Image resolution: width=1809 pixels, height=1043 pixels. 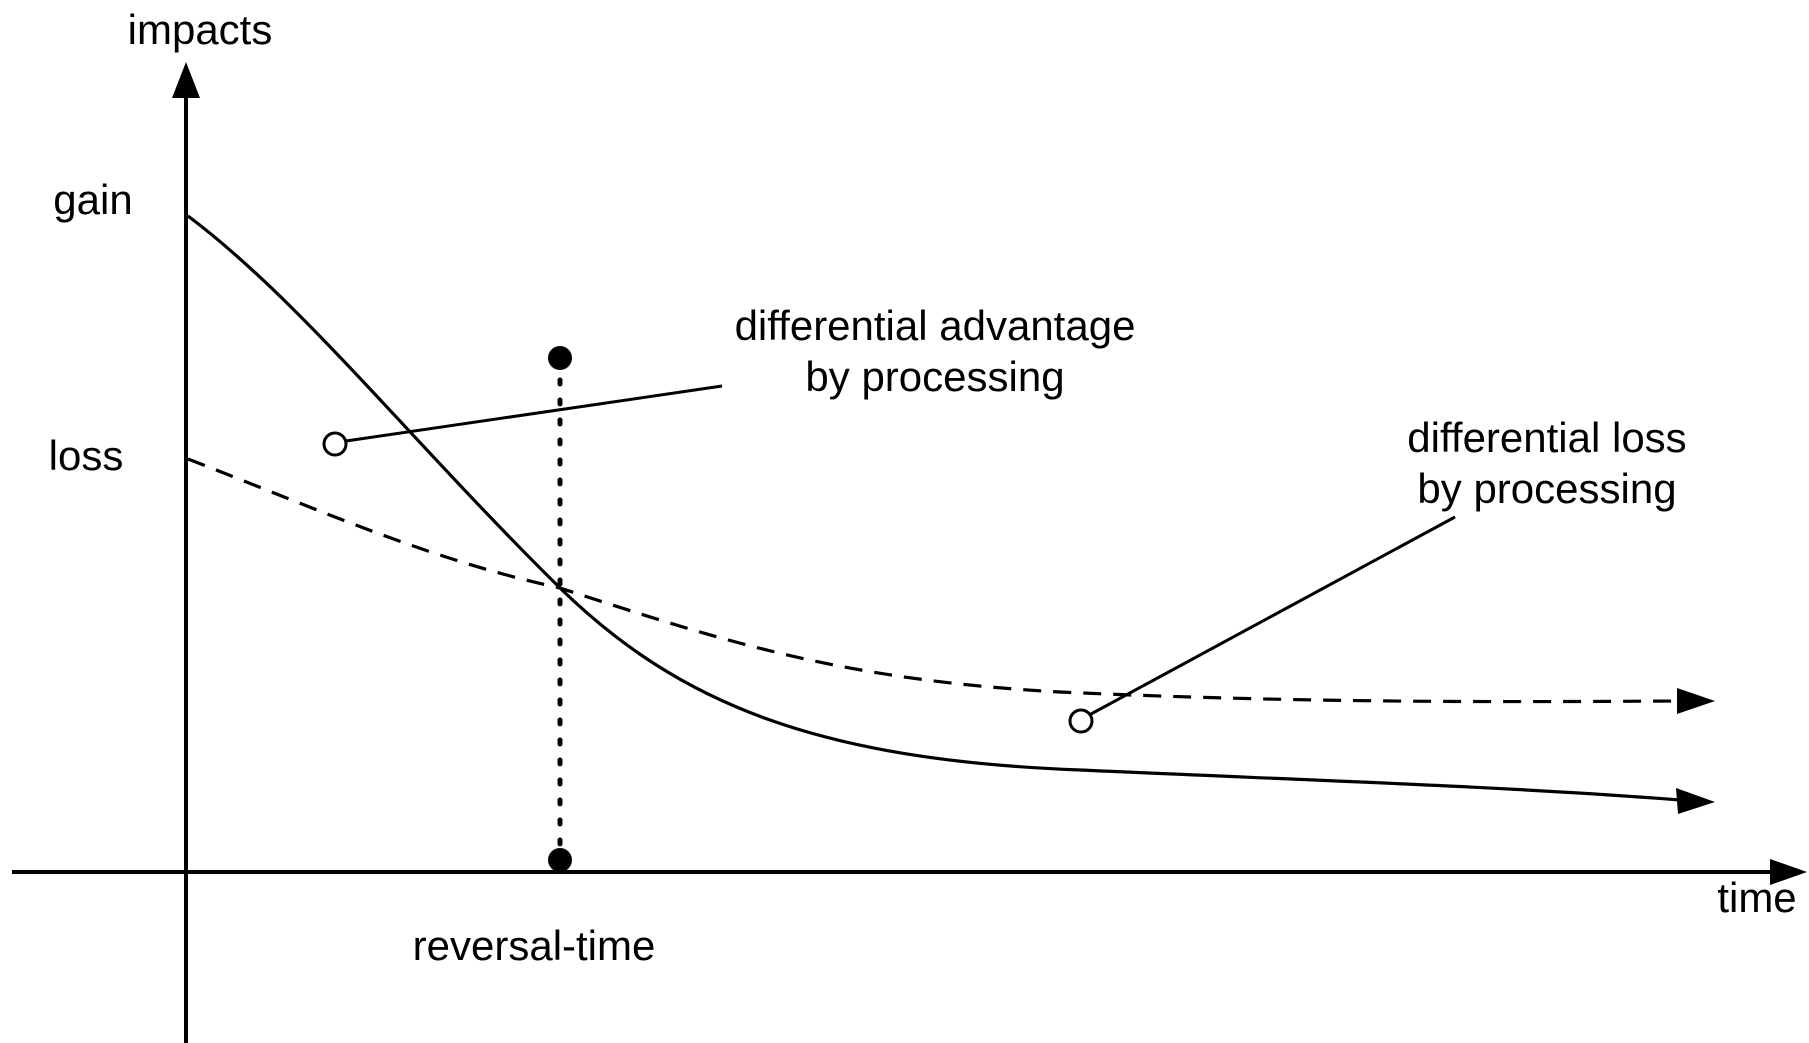 What do you see at coordinates (560, 358) in the screenshot?
I see `reversal-top-dot` at bounding box center [560, 358].